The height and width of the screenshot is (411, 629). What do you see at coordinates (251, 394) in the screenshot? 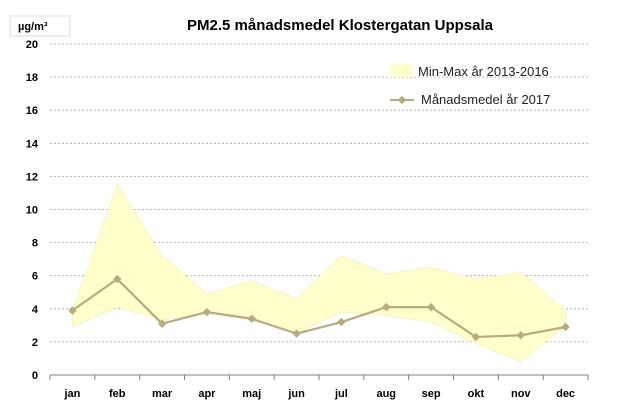
I see `x-tick-label-maj: maj` at bounding box center [251, 394].